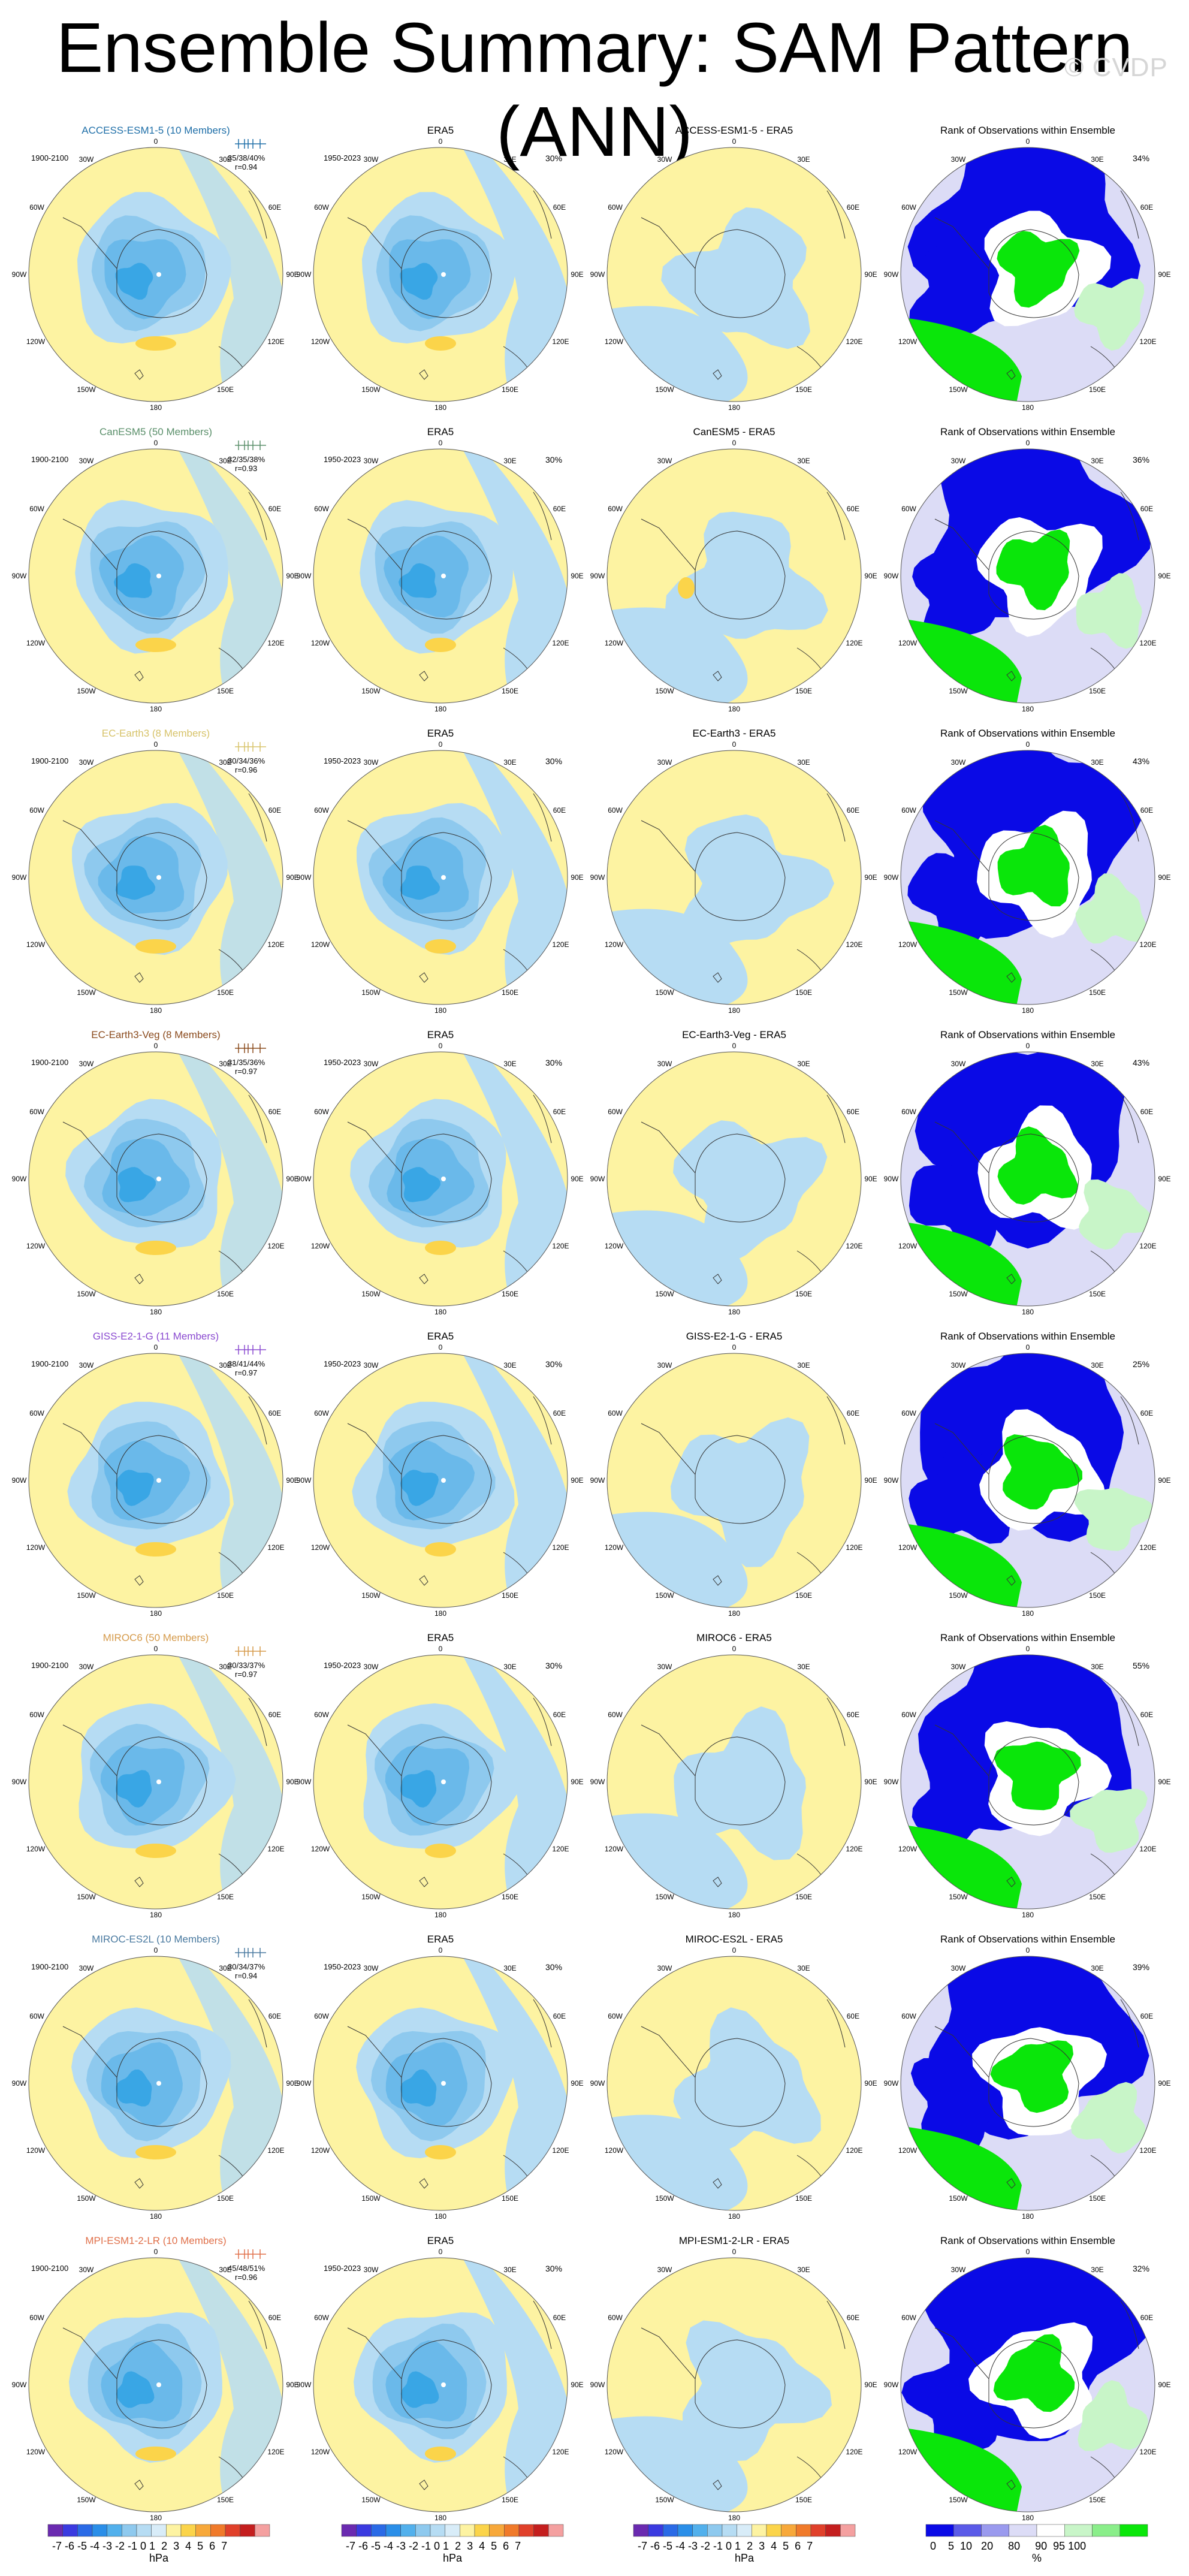  What do you see at coordinates (246, 157) in the screenshot?
I see `model-stats-label: 35/38/40%` at bounding box center [246, 157].